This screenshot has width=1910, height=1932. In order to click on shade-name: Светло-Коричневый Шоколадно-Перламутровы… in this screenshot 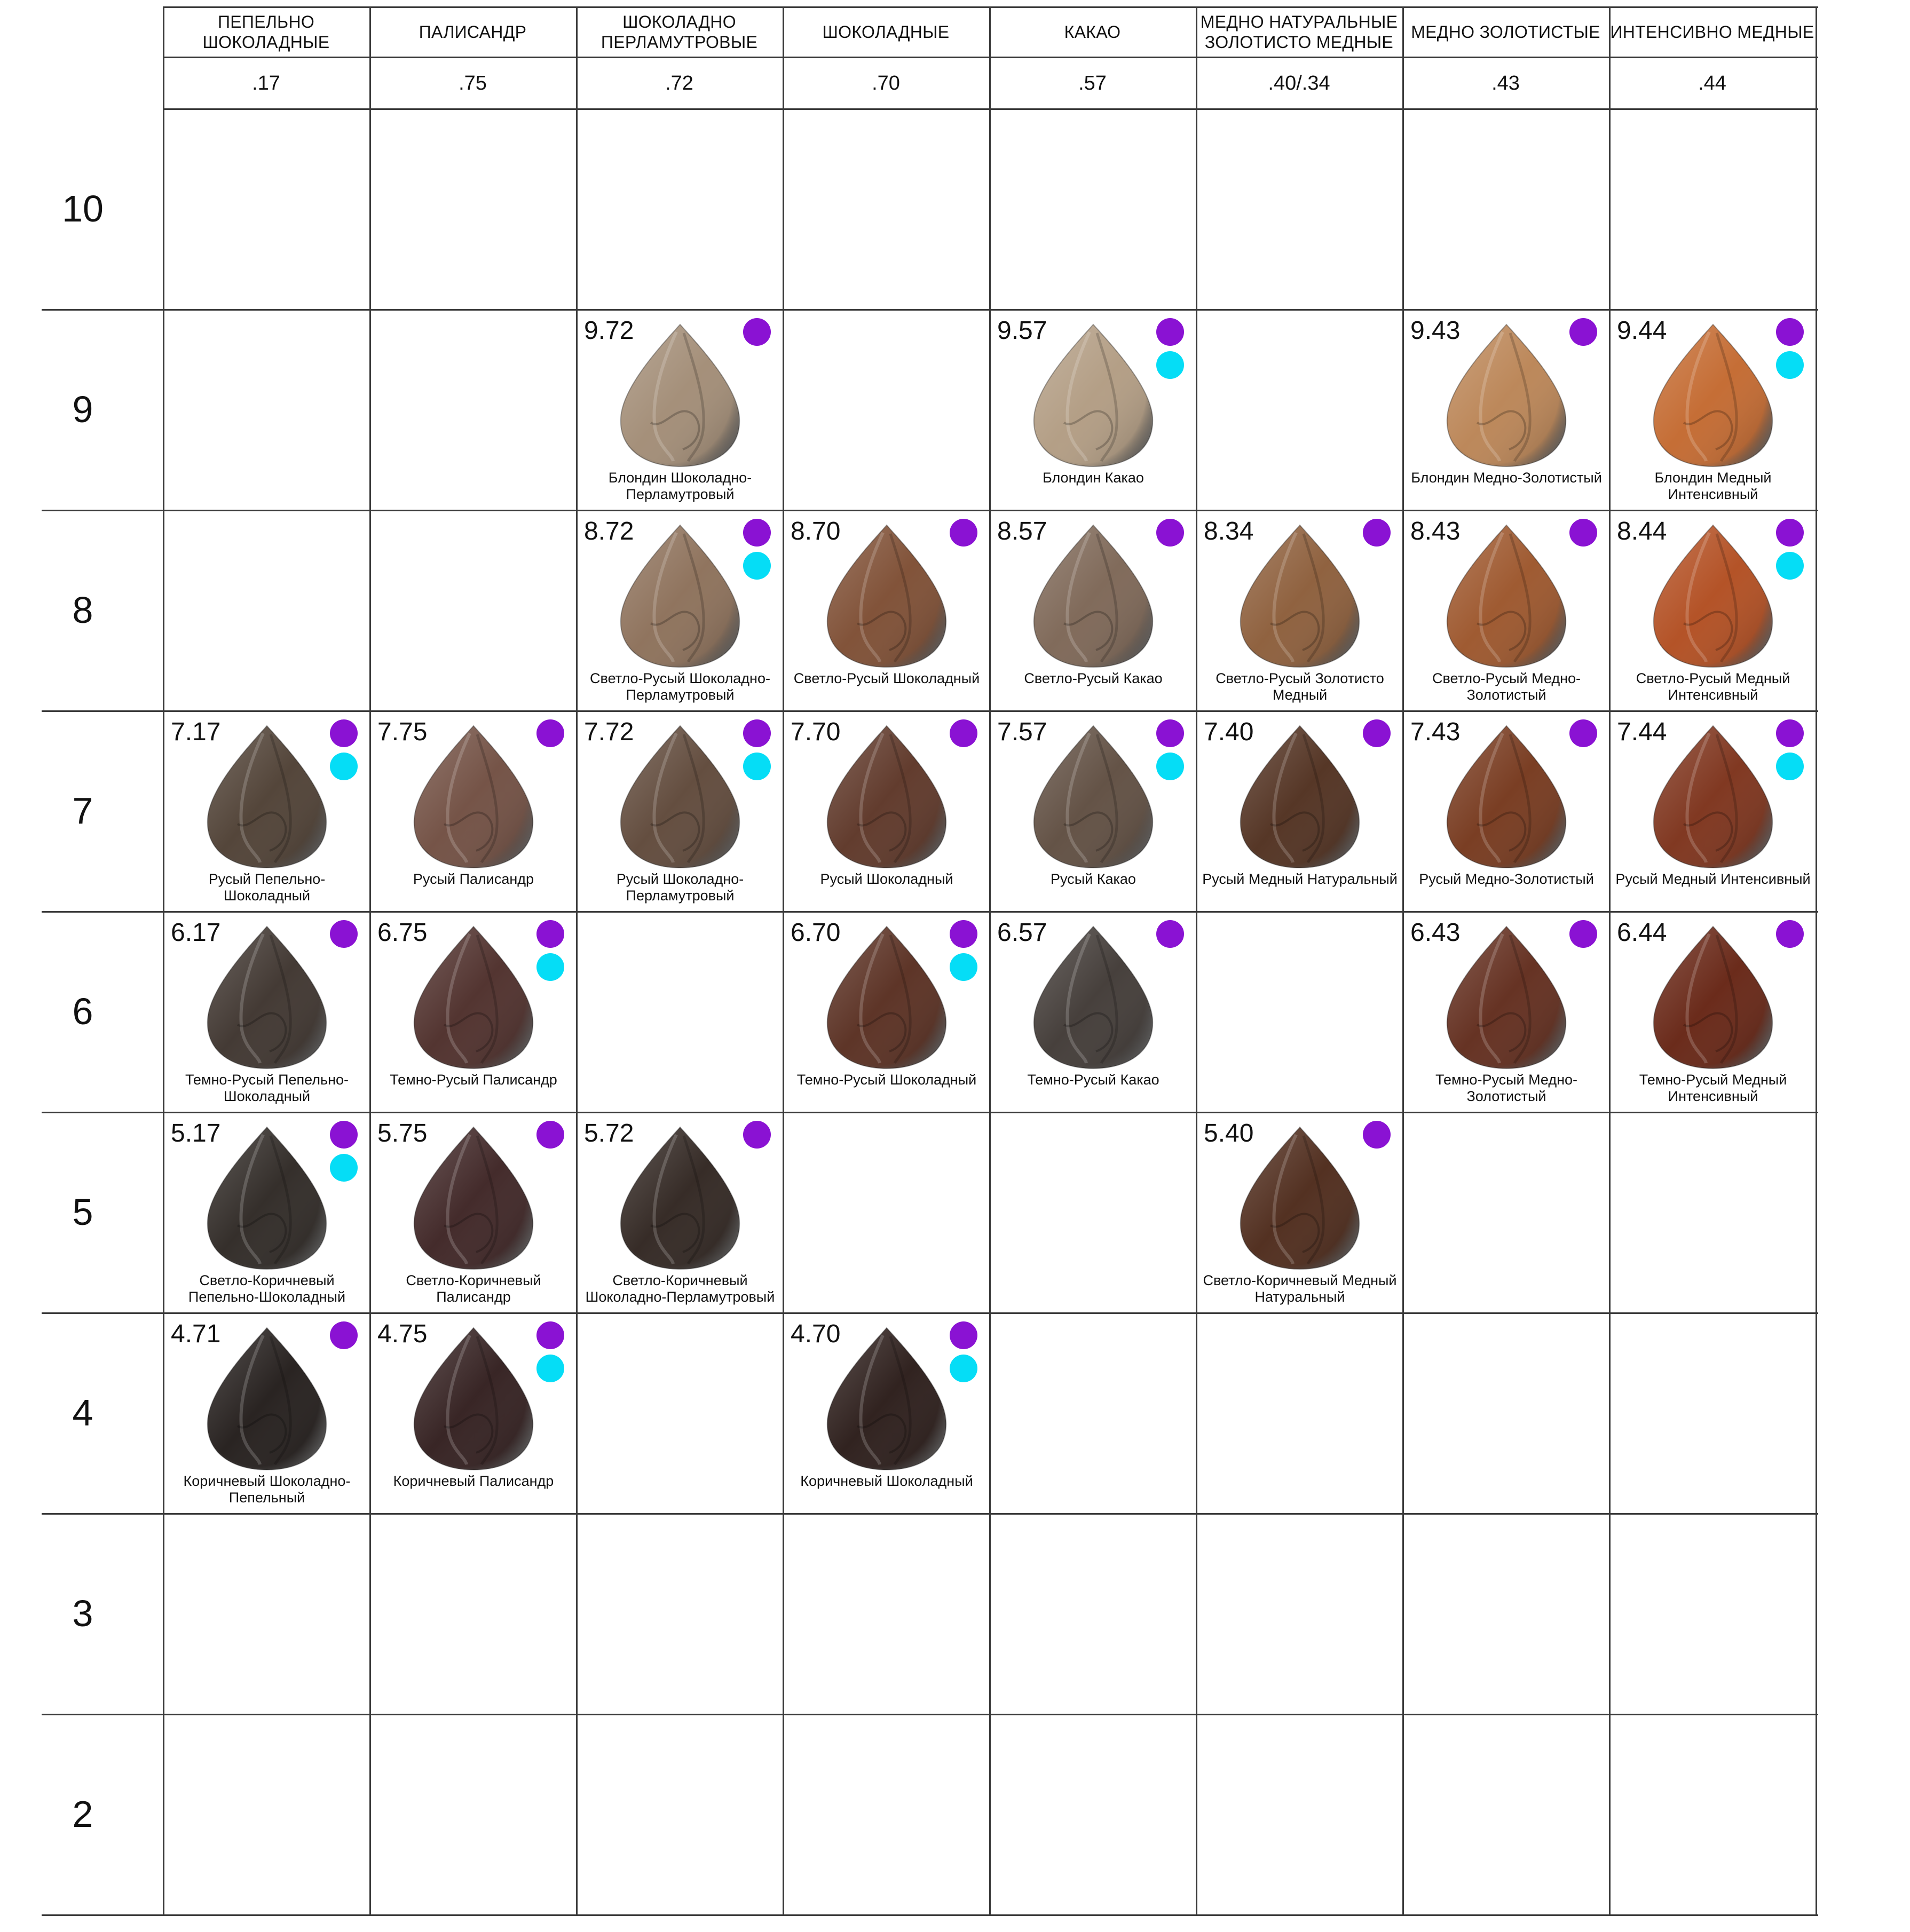, I will do `click(680, 1288)`.